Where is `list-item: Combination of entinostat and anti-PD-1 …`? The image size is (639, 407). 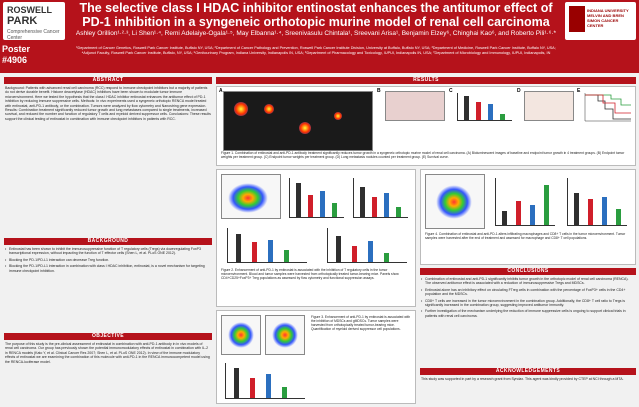
list-item: Combination of entinostat and anti-PD-1 … is located at coordinates (528, 281).